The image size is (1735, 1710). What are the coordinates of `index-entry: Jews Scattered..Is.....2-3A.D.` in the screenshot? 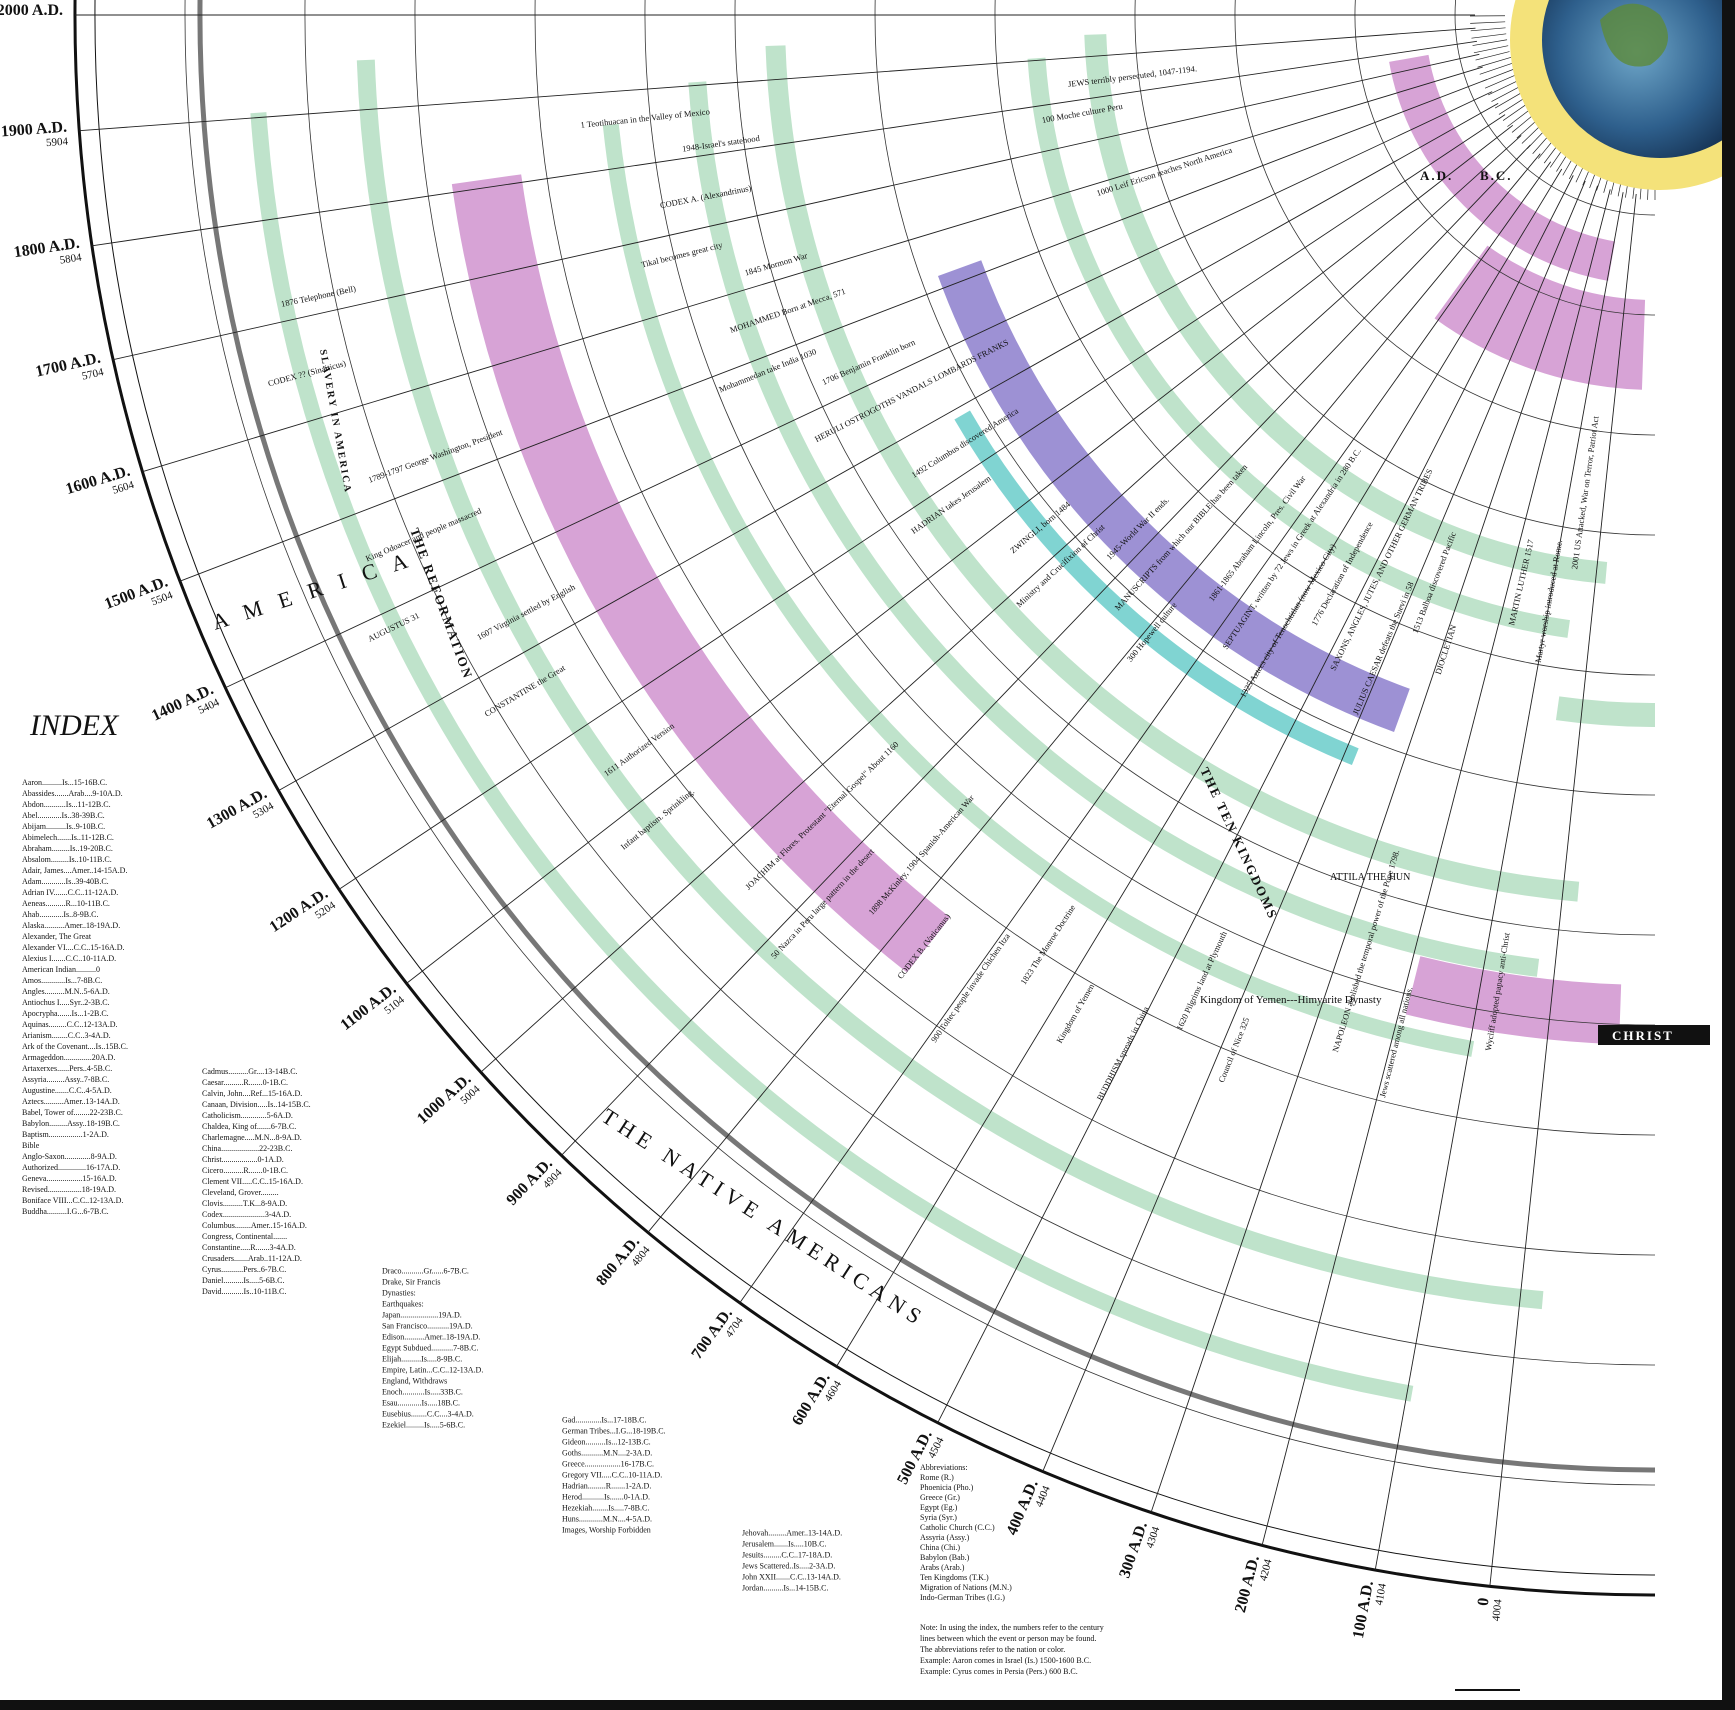 It's located at (788, 1565).